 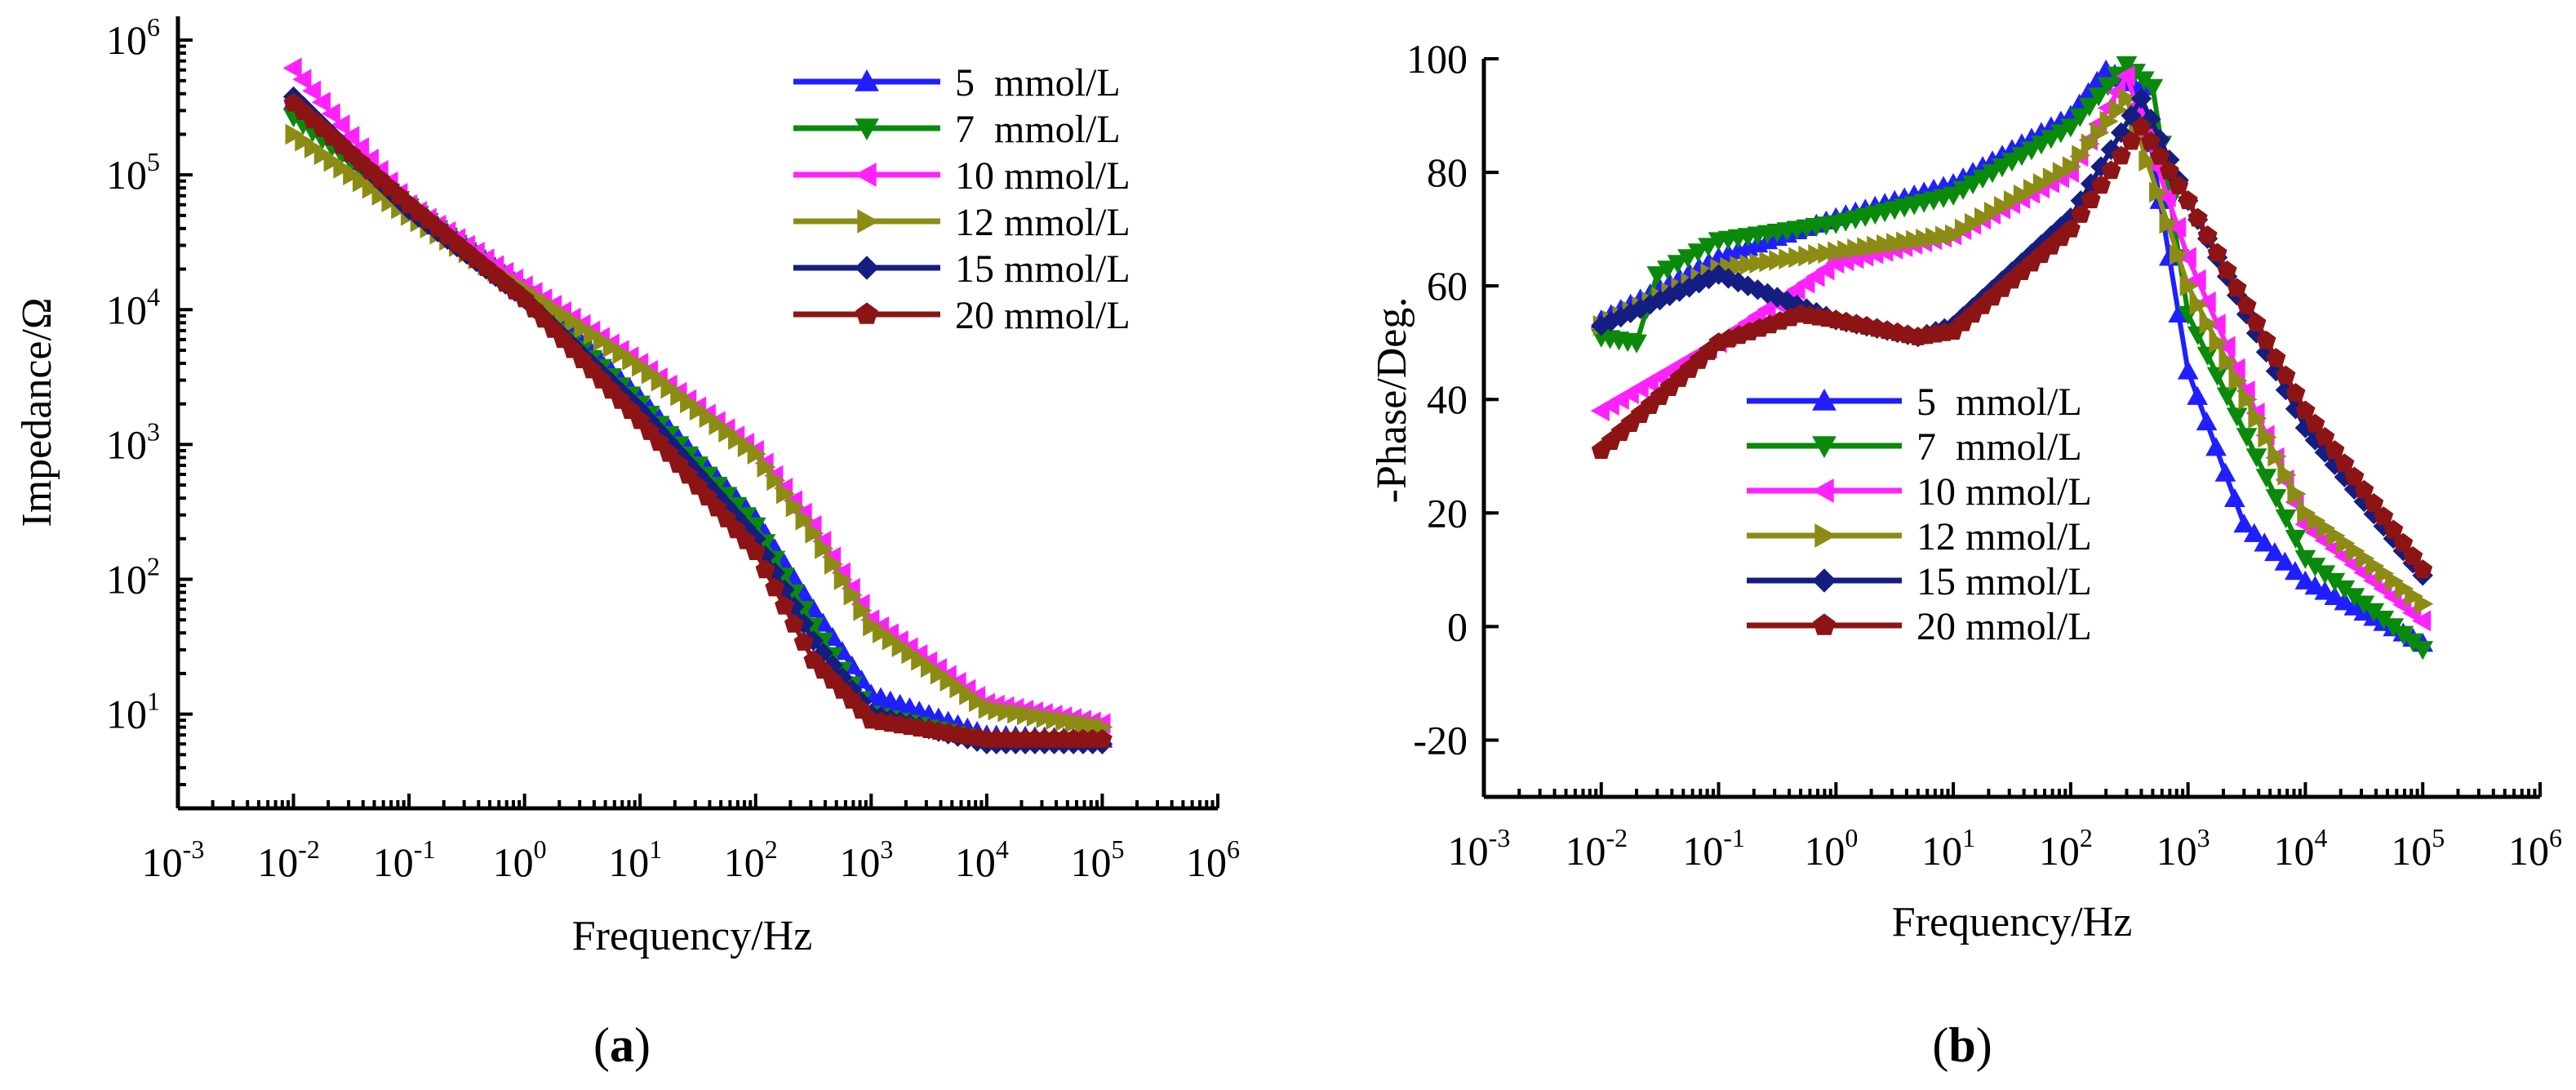 What do you see at coordinates (133, 172) in the screenshot?
I see `y-tick-label: 10⁵` at bounding box center [133, 172].